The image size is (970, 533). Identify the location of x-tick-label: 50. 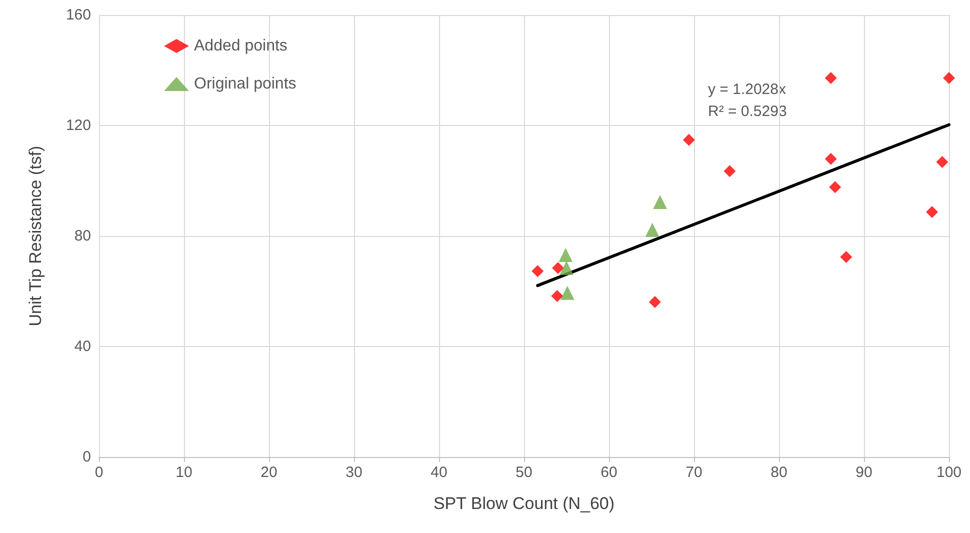
(524, 472).